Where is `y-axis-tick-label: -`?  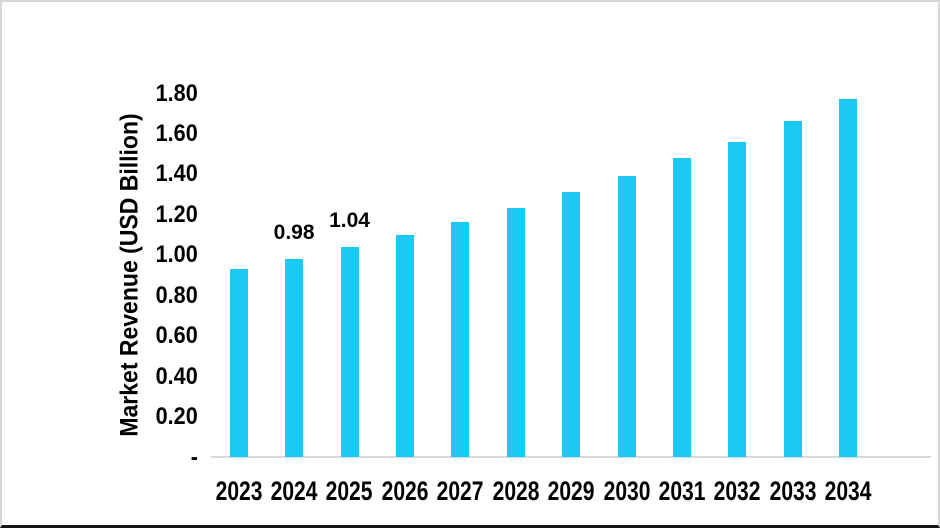
y-axis-tick-label: - is located at coordinates (120, 457).